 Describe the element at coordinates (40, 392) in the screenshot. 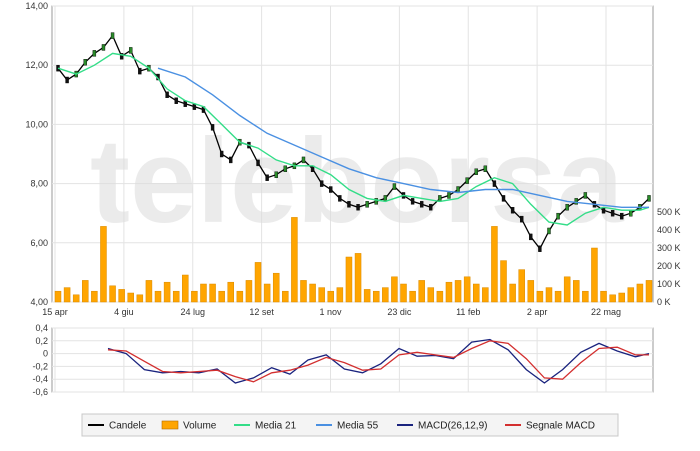

I see `macd-y-tick-label: -0,6` at that location.